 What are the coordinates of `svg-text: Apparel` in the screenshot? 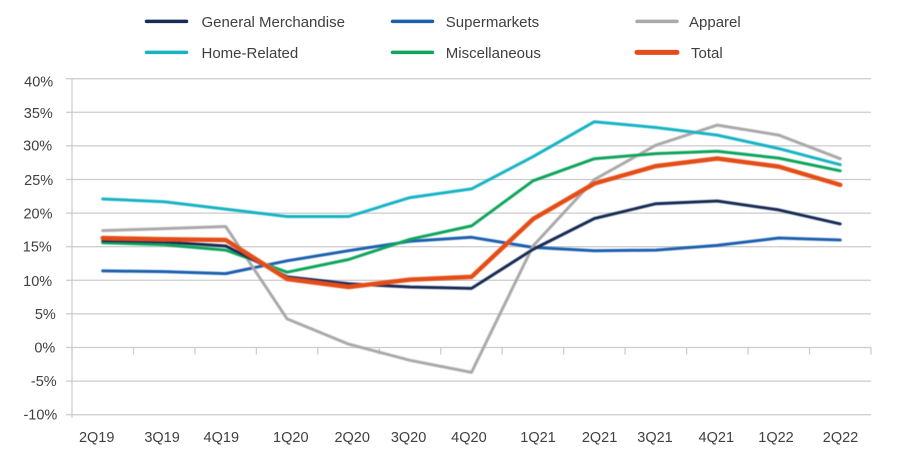 It's located at (715, 22).